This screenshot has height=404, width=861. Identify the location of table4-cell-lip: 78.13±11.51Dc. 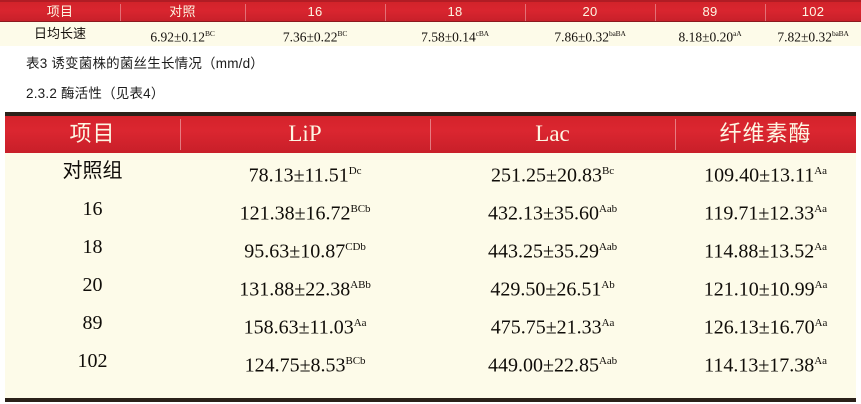
(305, 172).